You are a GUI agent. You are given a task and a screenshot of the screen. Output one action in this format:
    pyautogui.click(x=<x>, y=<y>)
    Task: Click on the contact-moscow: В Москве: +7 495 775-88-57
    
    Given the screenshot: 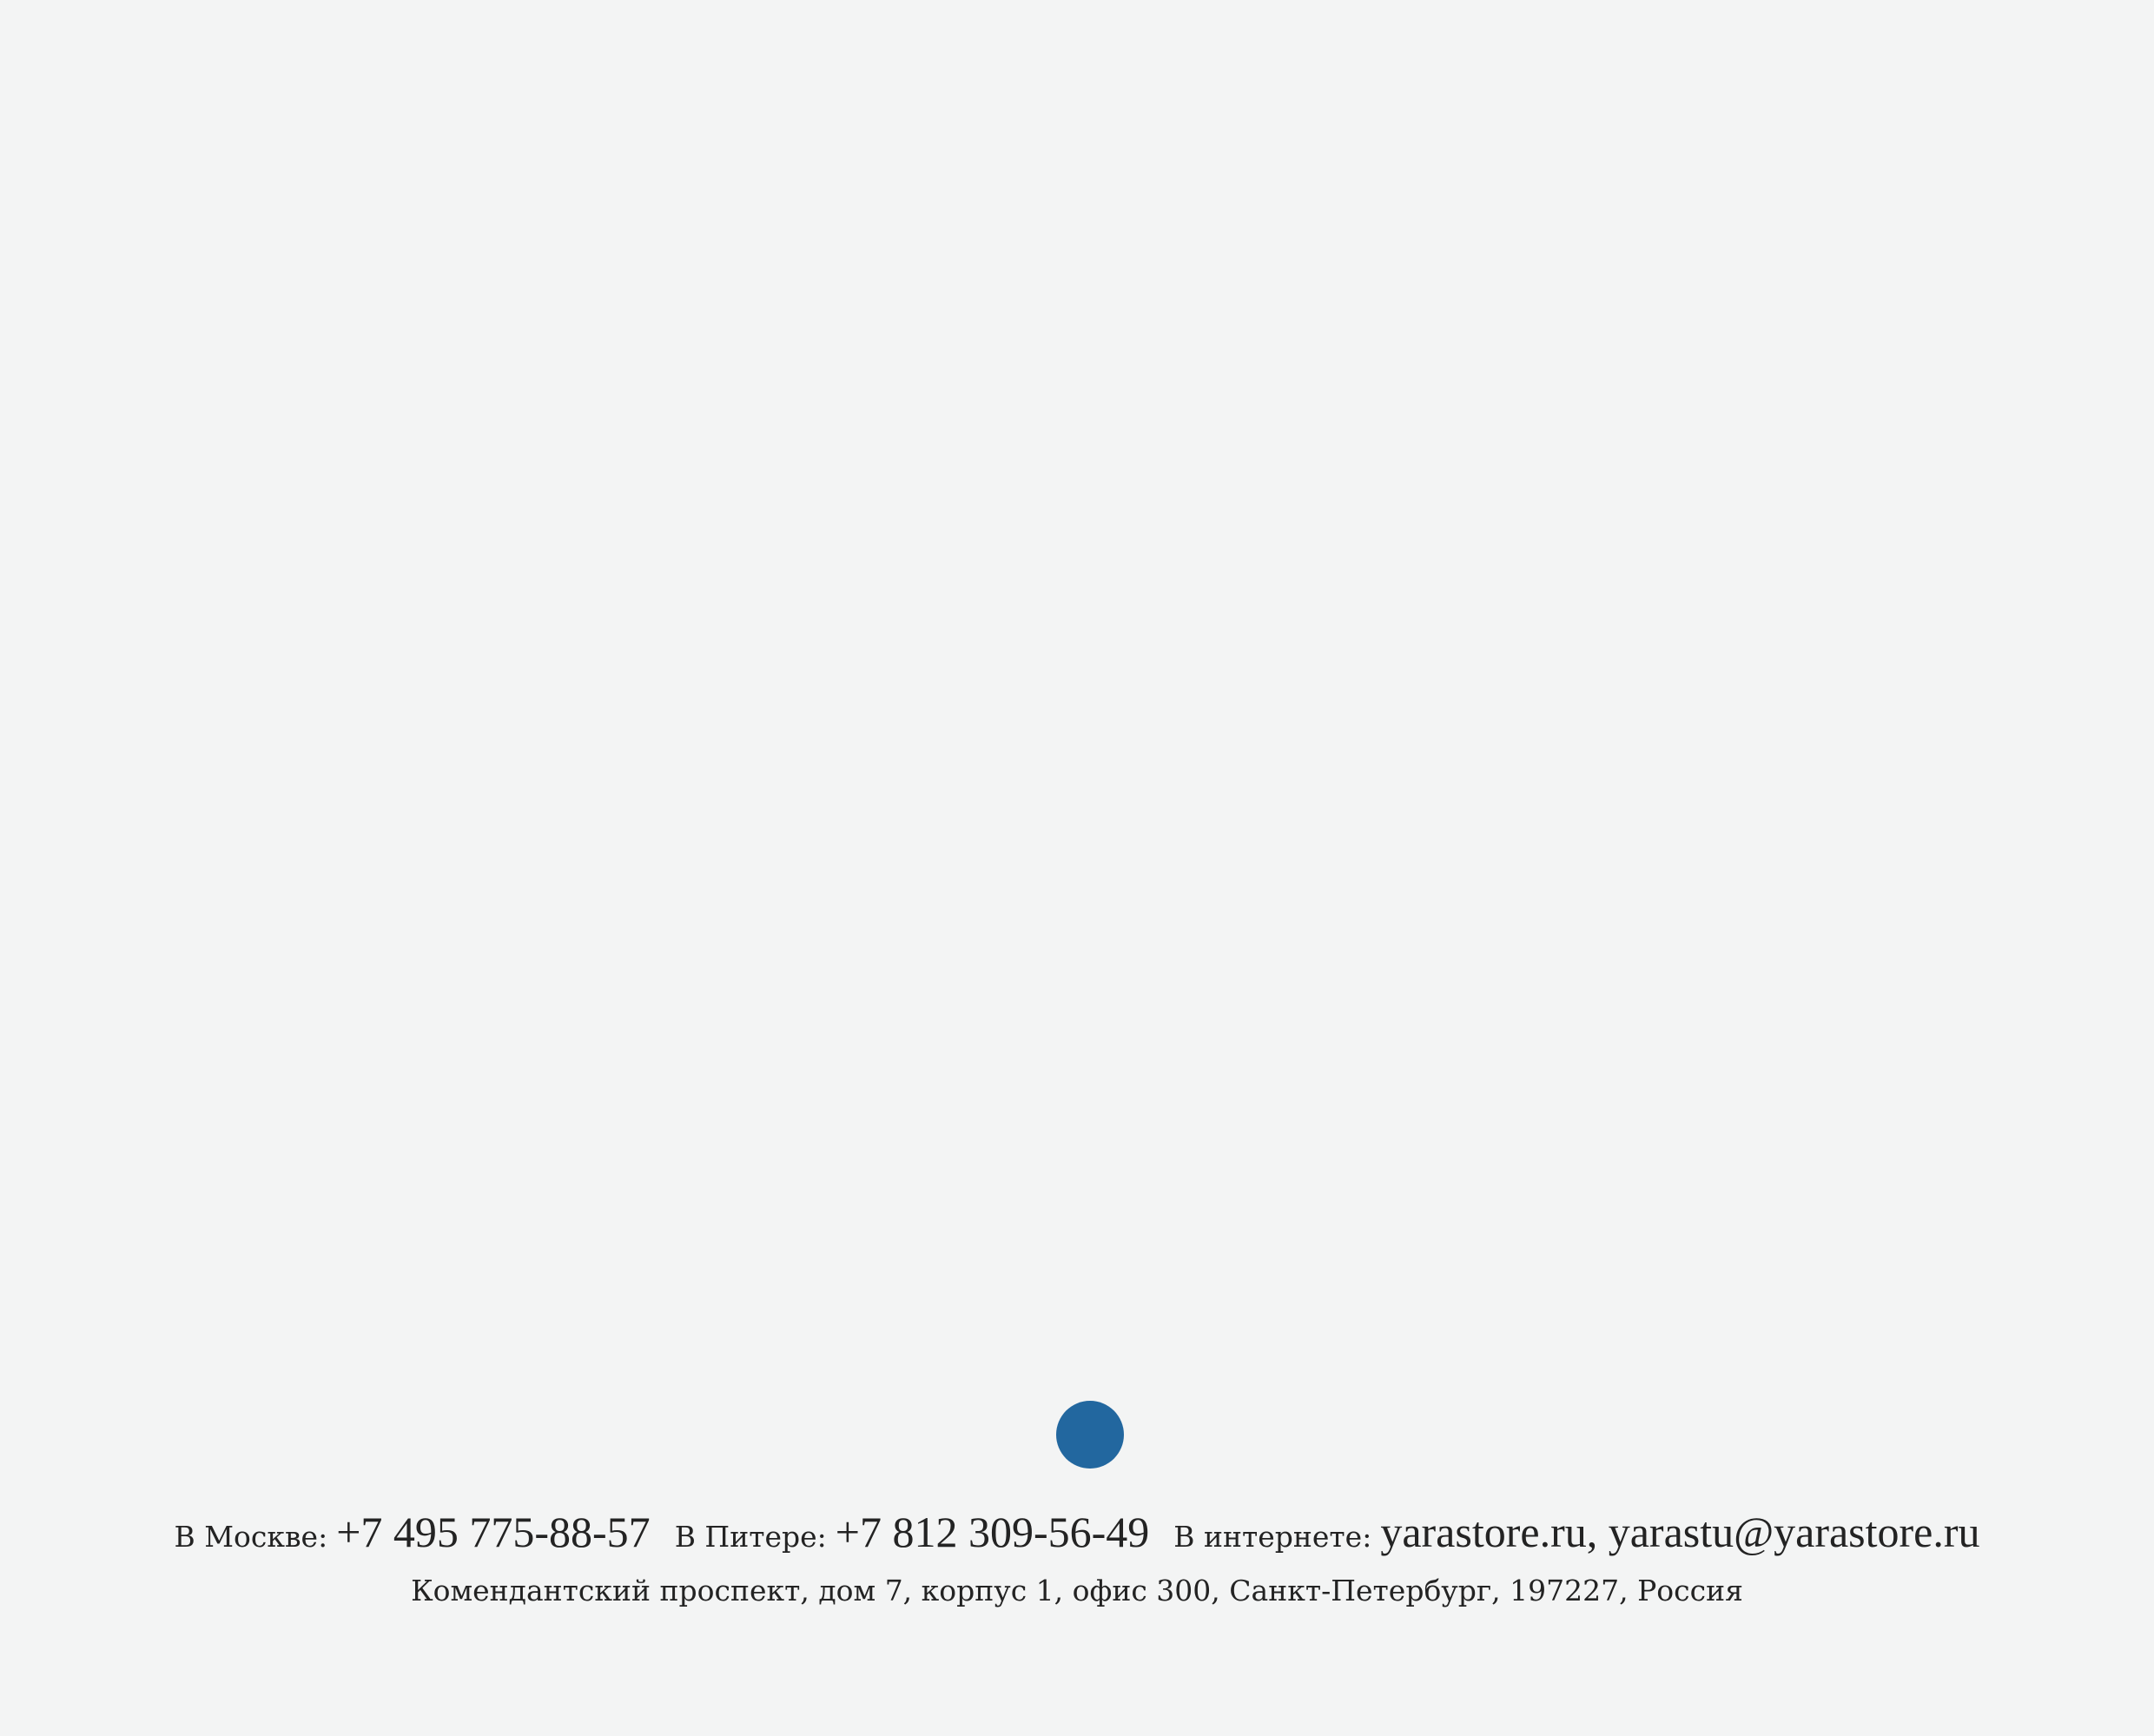 What is the action you would take?
    pyautogui.click(x=412, y=1532)
    